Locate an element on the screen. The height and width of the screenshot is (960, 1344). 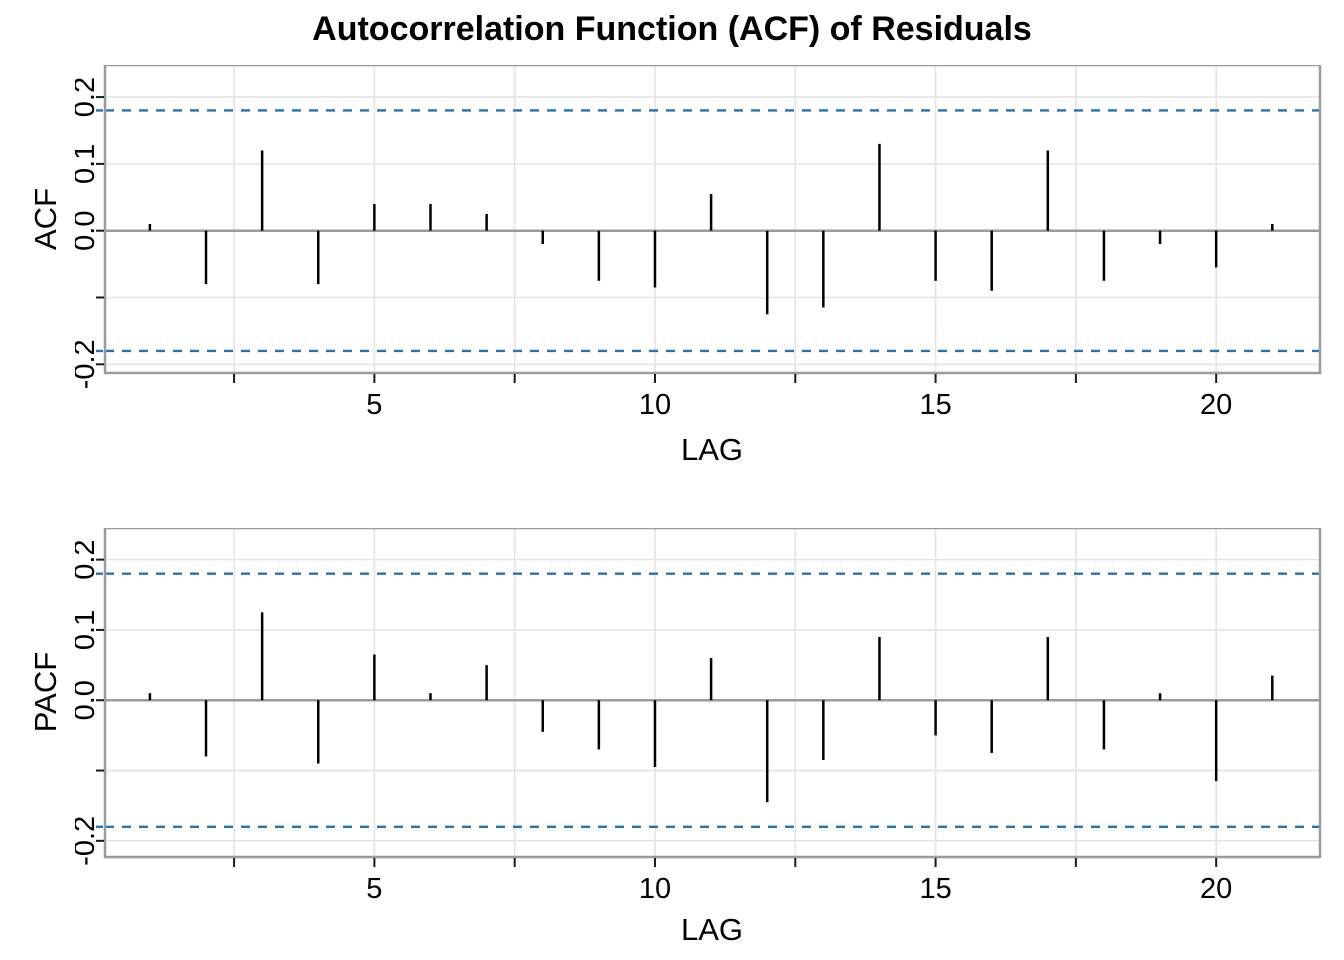
acf-y-tick-label: 0.1 is located at coordinates (88, 164).